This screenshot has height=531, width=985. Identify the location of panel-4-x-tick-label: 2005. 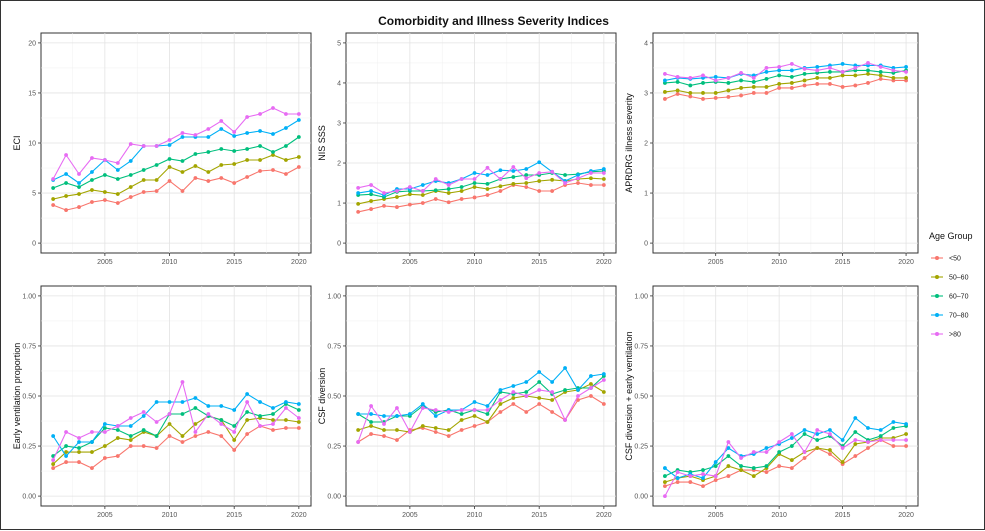
(105, 515).